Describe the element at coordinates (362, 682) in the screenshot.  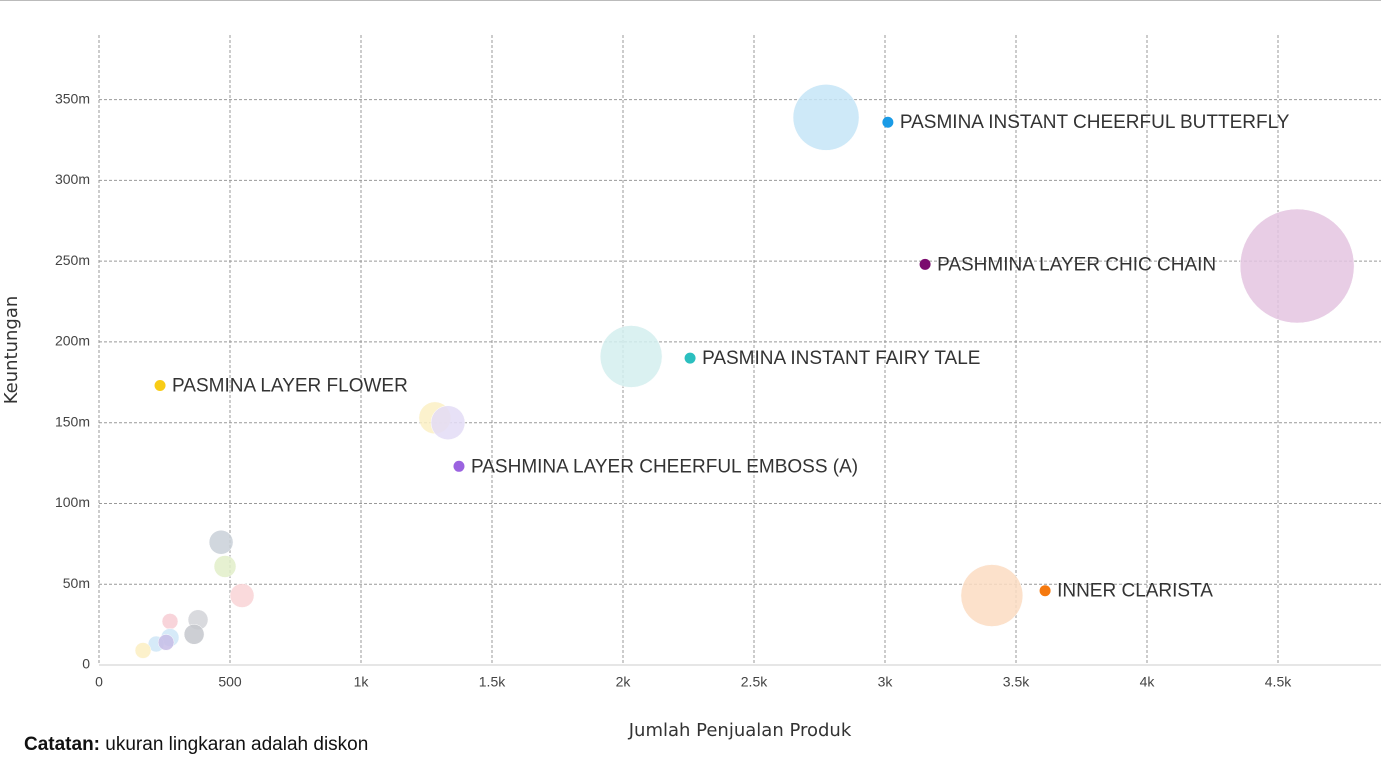
I see `x-tick-label: 1k` at that location.